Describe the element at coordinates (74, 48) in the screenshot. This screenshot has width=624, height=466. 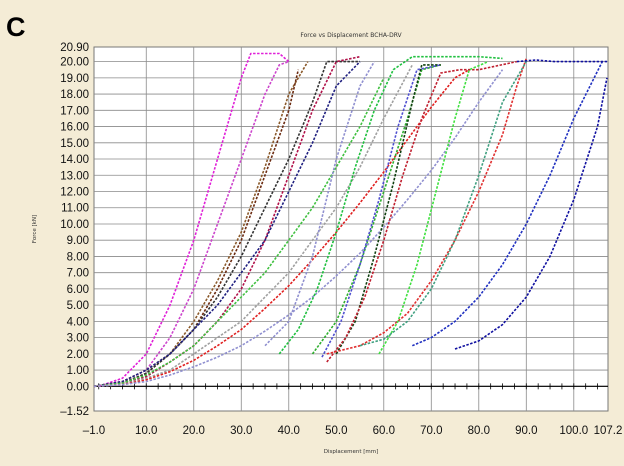
I see `y-tick-label: 20.90` at that location.